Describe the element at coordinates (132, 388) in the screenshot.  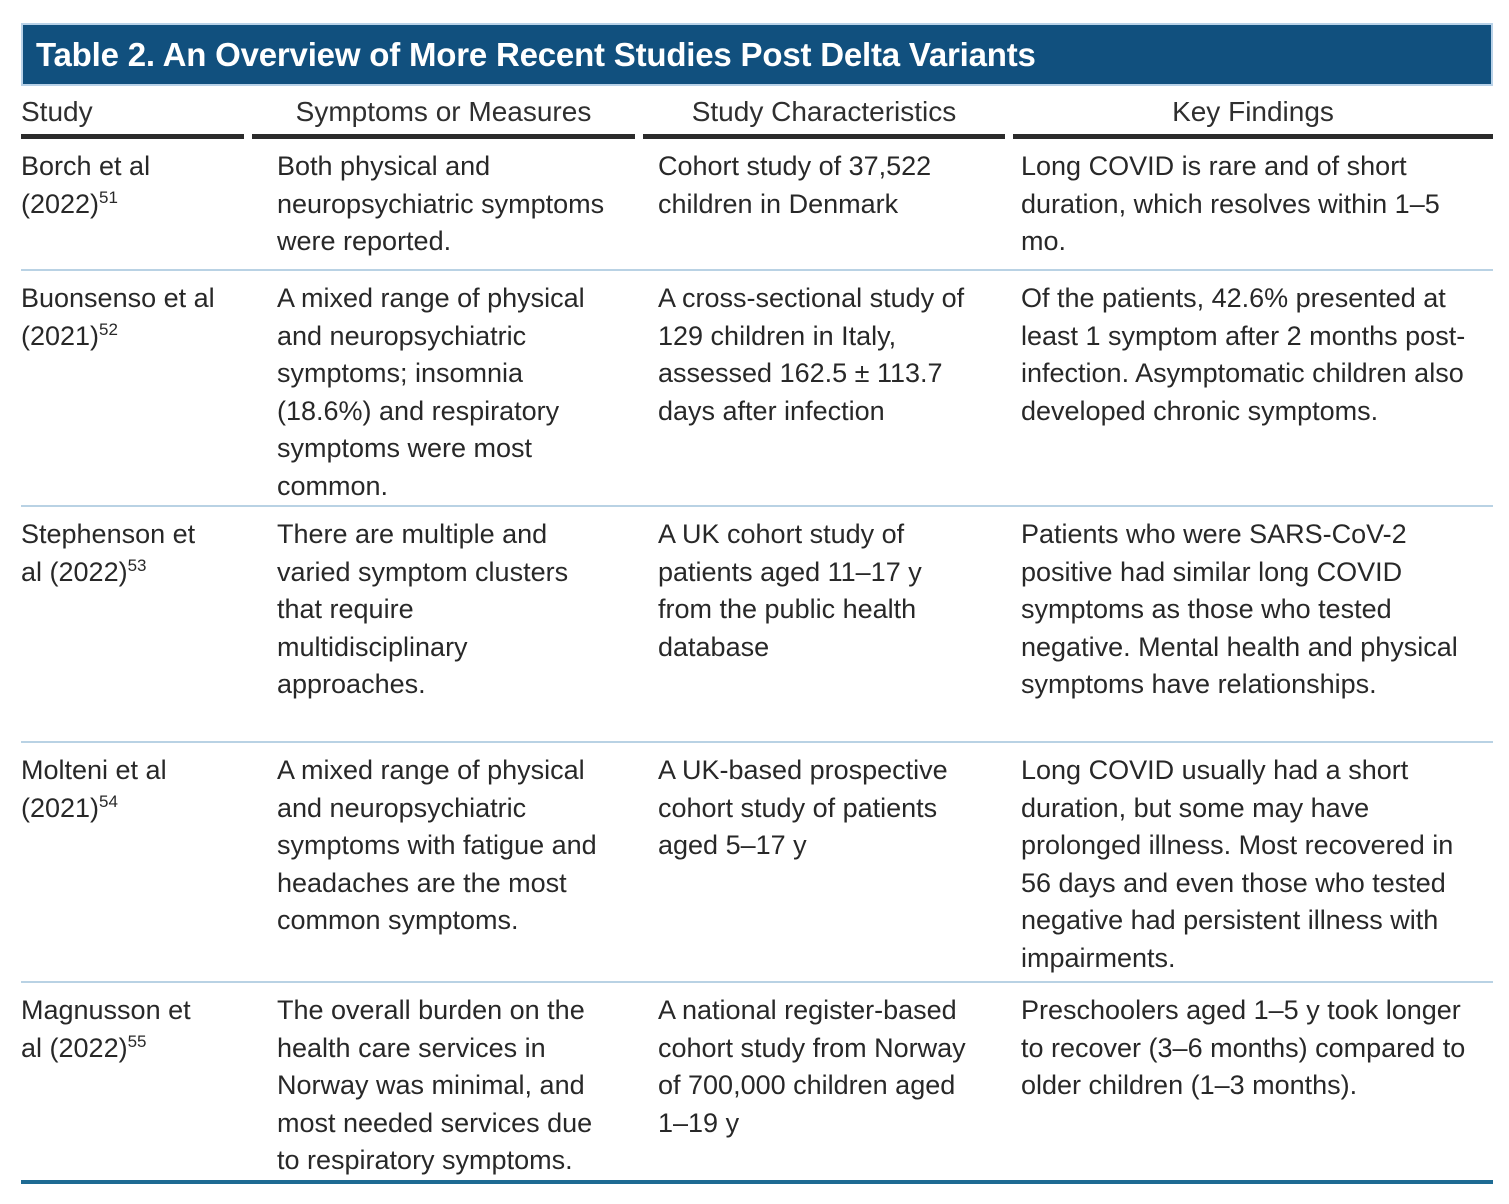
I see `study-cell: Buonsenso et al (2021)52` at that location.